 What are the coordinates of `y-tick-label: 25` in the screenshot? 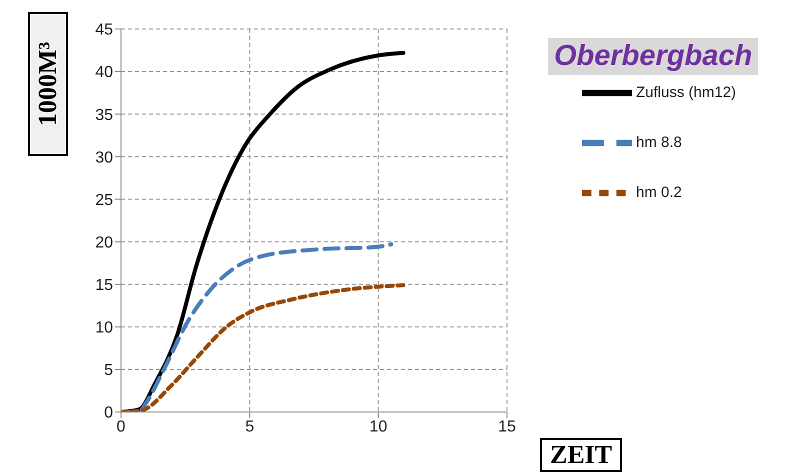 It's located at (104, 200).